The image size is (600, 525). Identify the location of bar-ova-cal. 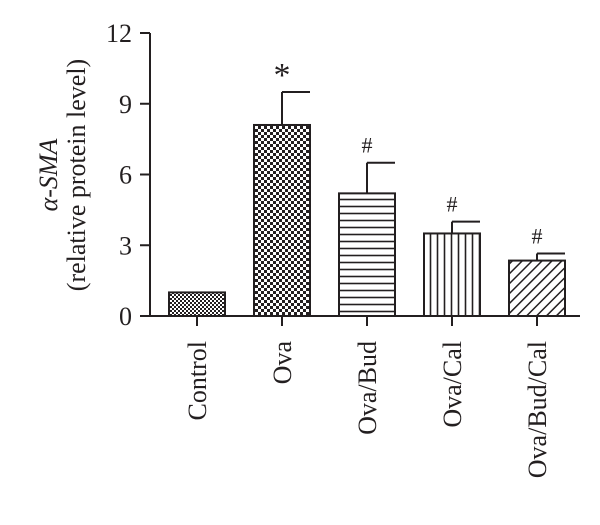
(452, 274).